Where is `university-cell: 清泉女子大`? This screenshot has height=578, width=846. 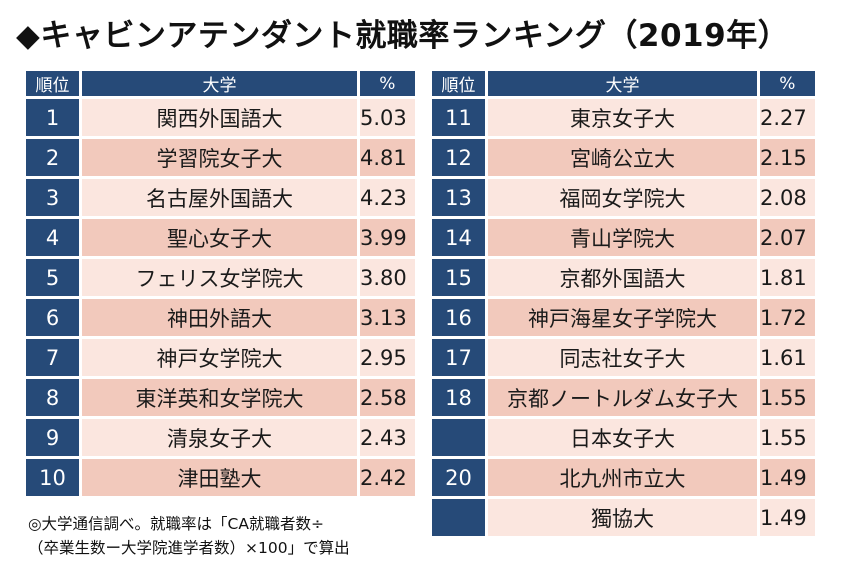
university-cell: 清泉女子大 is located at coordinates (219, 437).